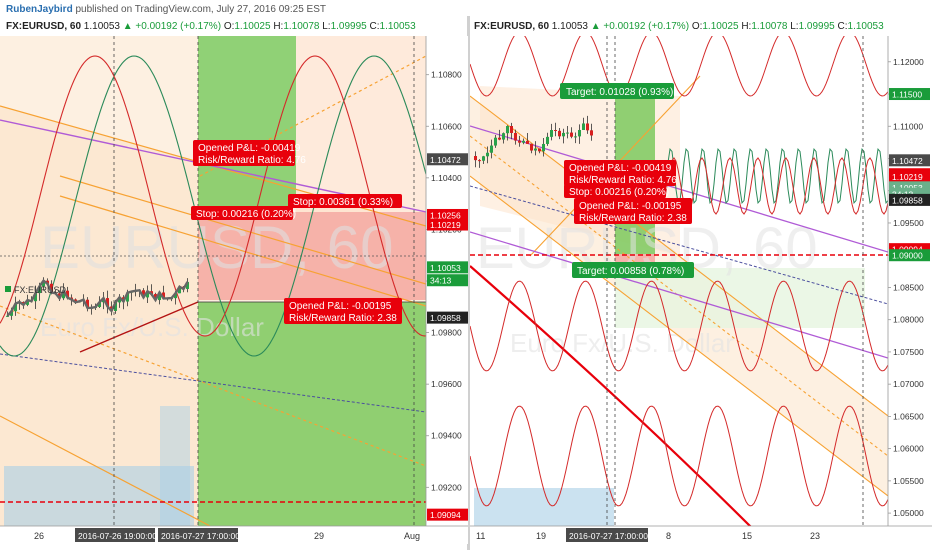  Describe the element at coordinates (908, 62) in the screenshot. I see `right-ytick-label-0: 1.12000` at that location.